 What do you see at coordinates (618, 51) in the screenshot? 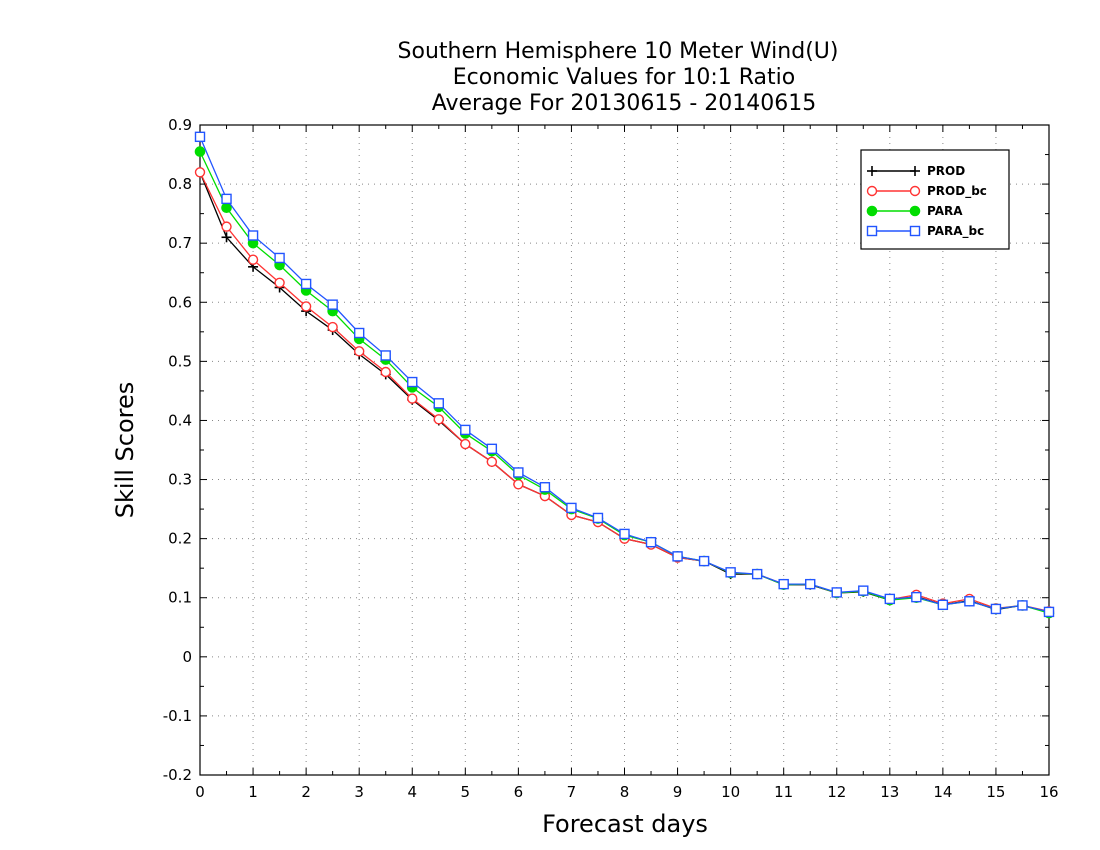
I see `chart-title-line-1: Southern Hemisphere 10 Meter Wind(U)` at bounding box center [618, 51].